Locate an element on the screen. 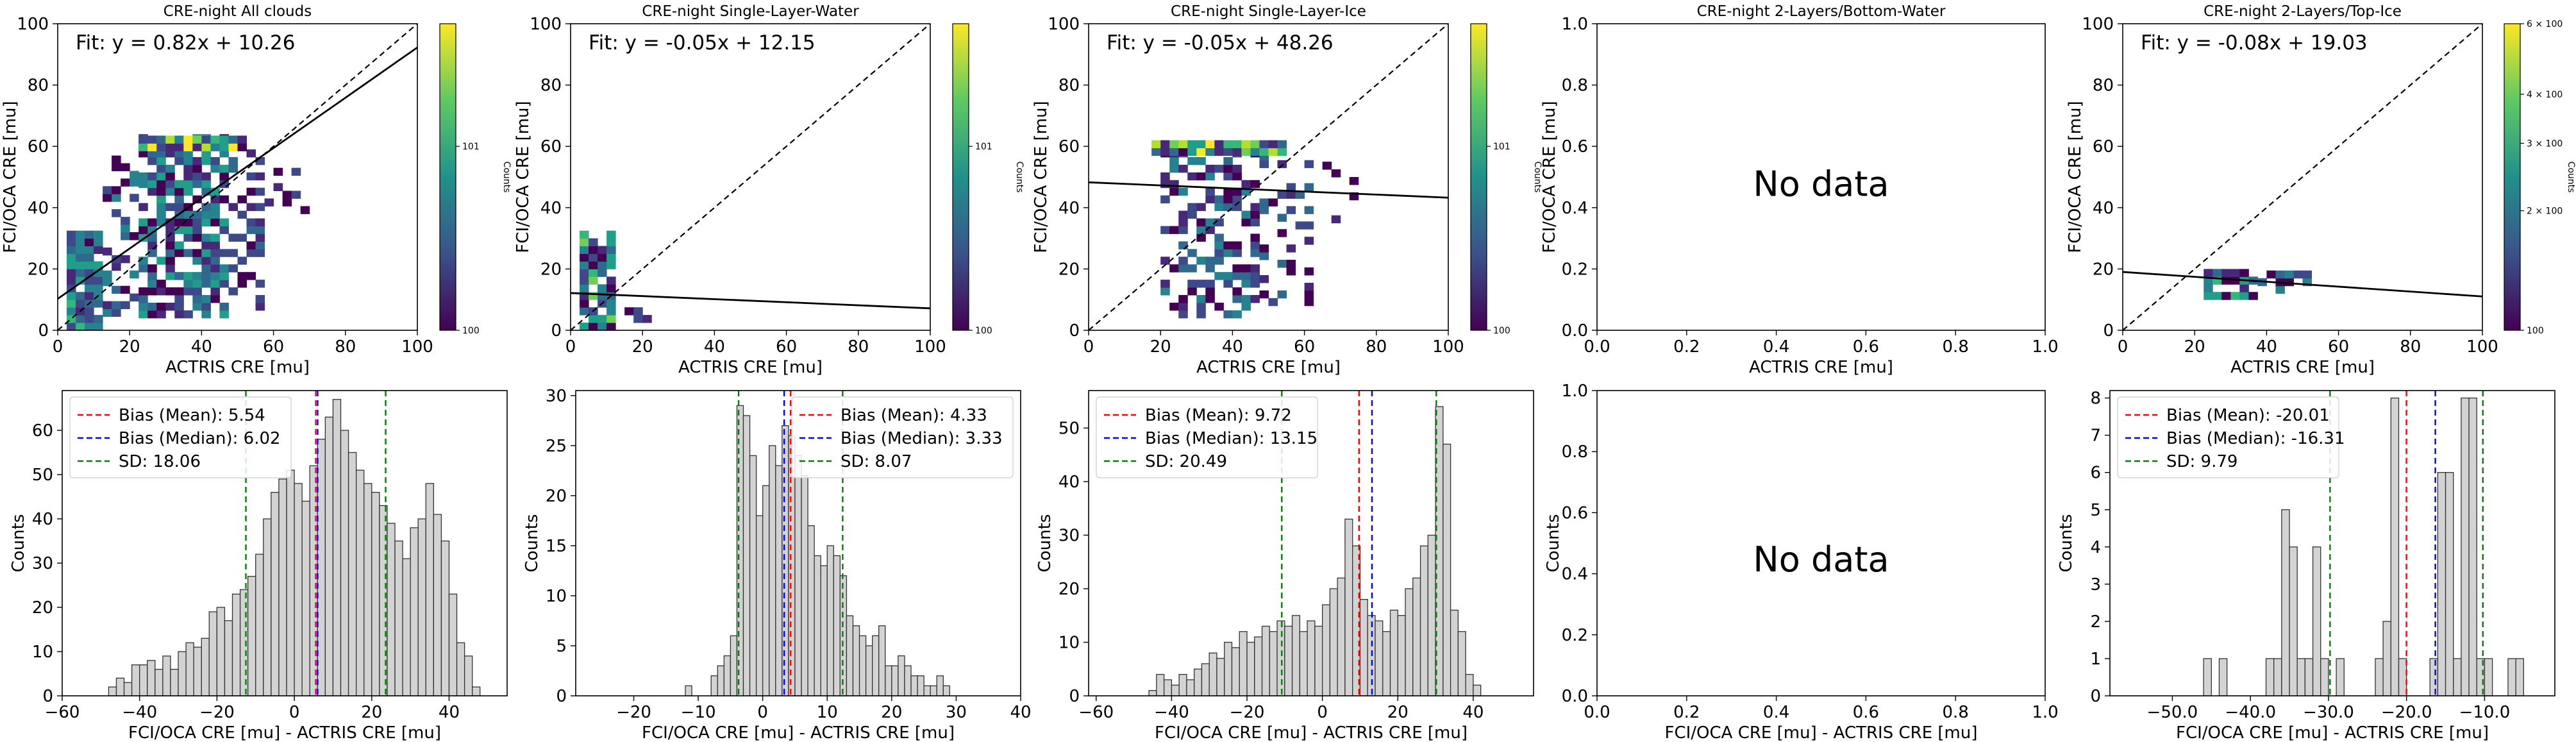 Image resolution: width=2576 pixels, height=742 pixels. x-tick-label: 0 is located at coordinates (1322, 712).